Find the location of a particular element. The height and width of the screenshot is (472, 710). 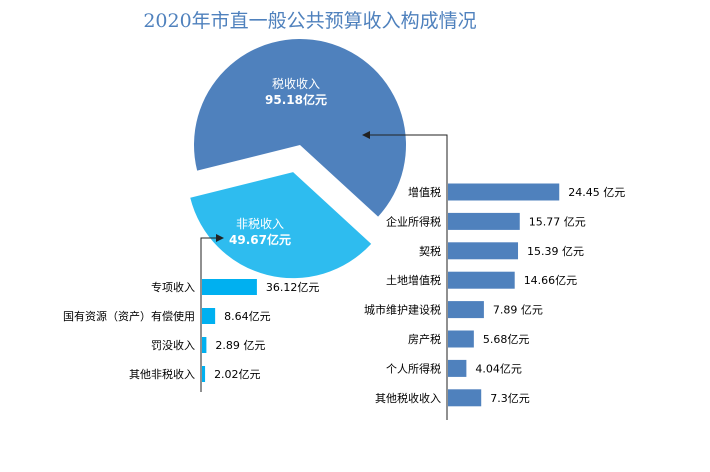

data-label: 4.04亿元 is located at coordinates (498, 368).